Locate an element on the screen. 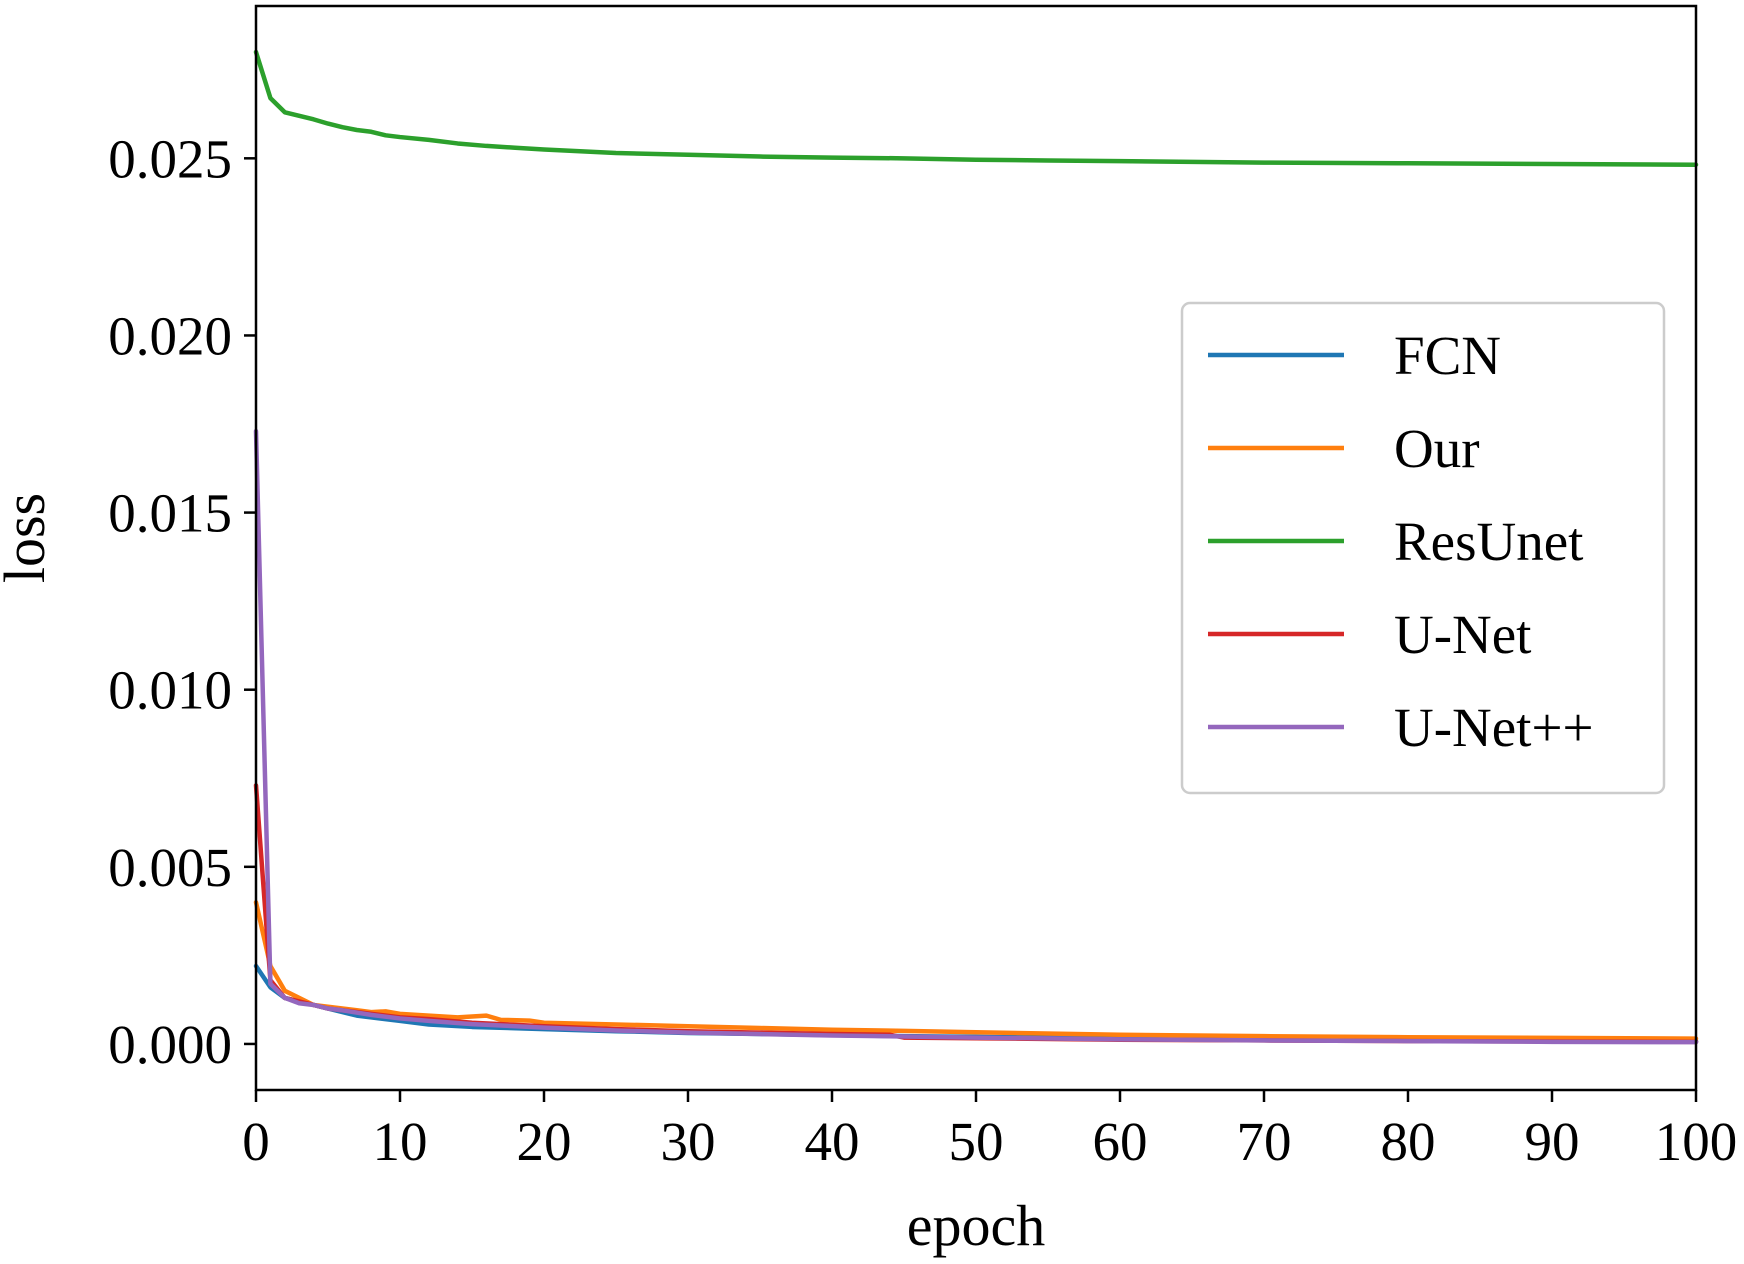  x-tick-label: 0 is located at coordinates (256, 1141).